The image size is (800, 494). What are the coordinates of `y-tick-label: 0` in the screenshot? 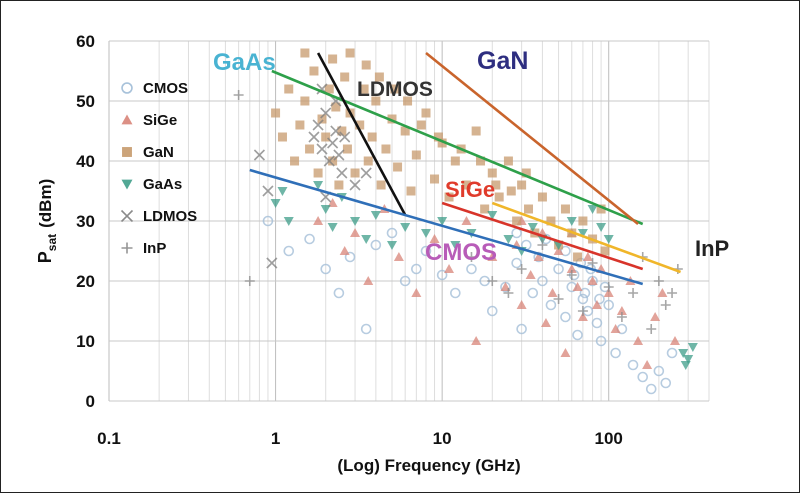 It's located at (90, 401).